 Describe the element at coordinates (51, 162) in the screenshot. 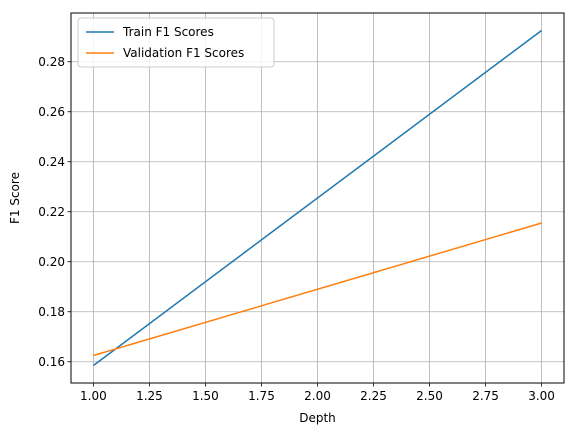

I see `y-tick-label: 0.24` at that location.